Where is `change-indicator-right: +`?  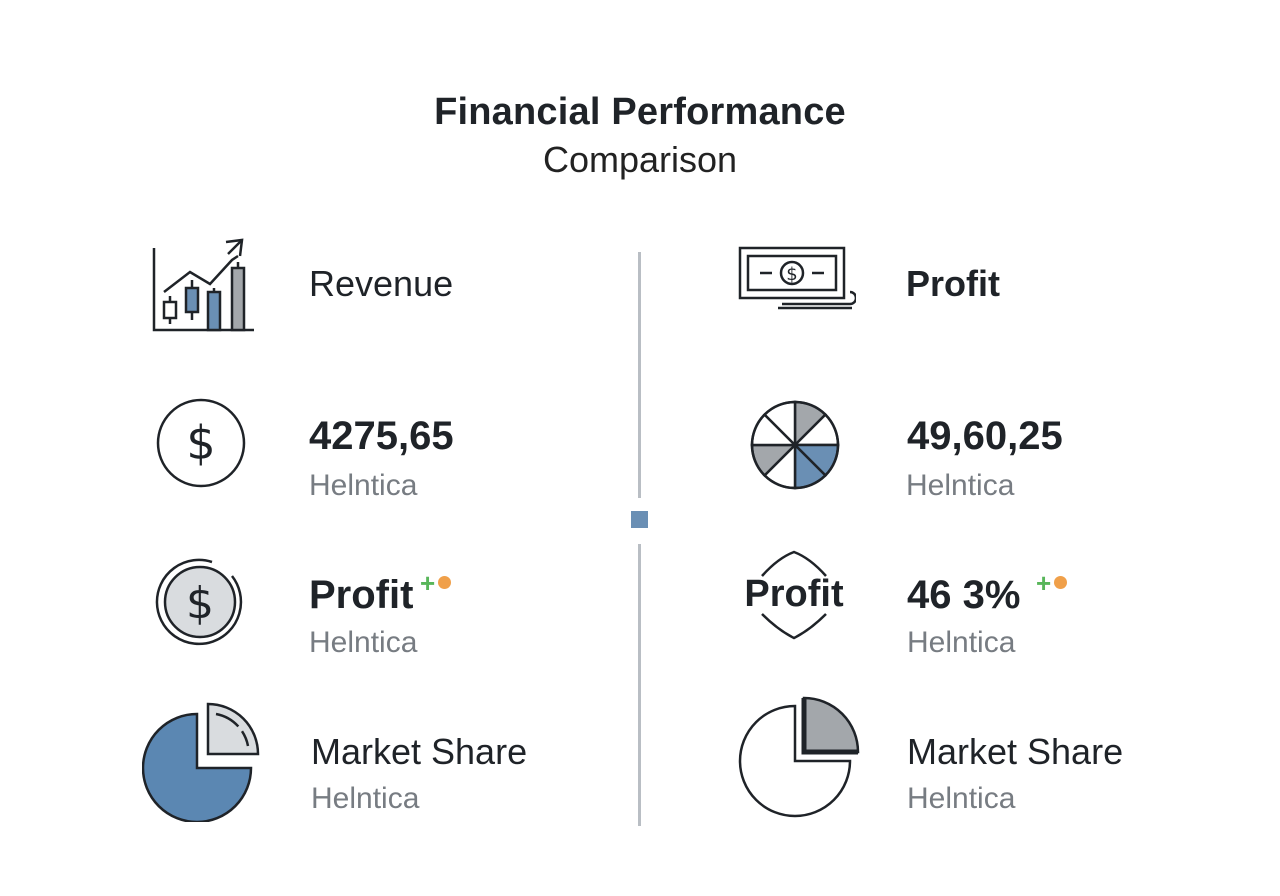 change-indicator-right: + is located at coordinates (1052, 584).